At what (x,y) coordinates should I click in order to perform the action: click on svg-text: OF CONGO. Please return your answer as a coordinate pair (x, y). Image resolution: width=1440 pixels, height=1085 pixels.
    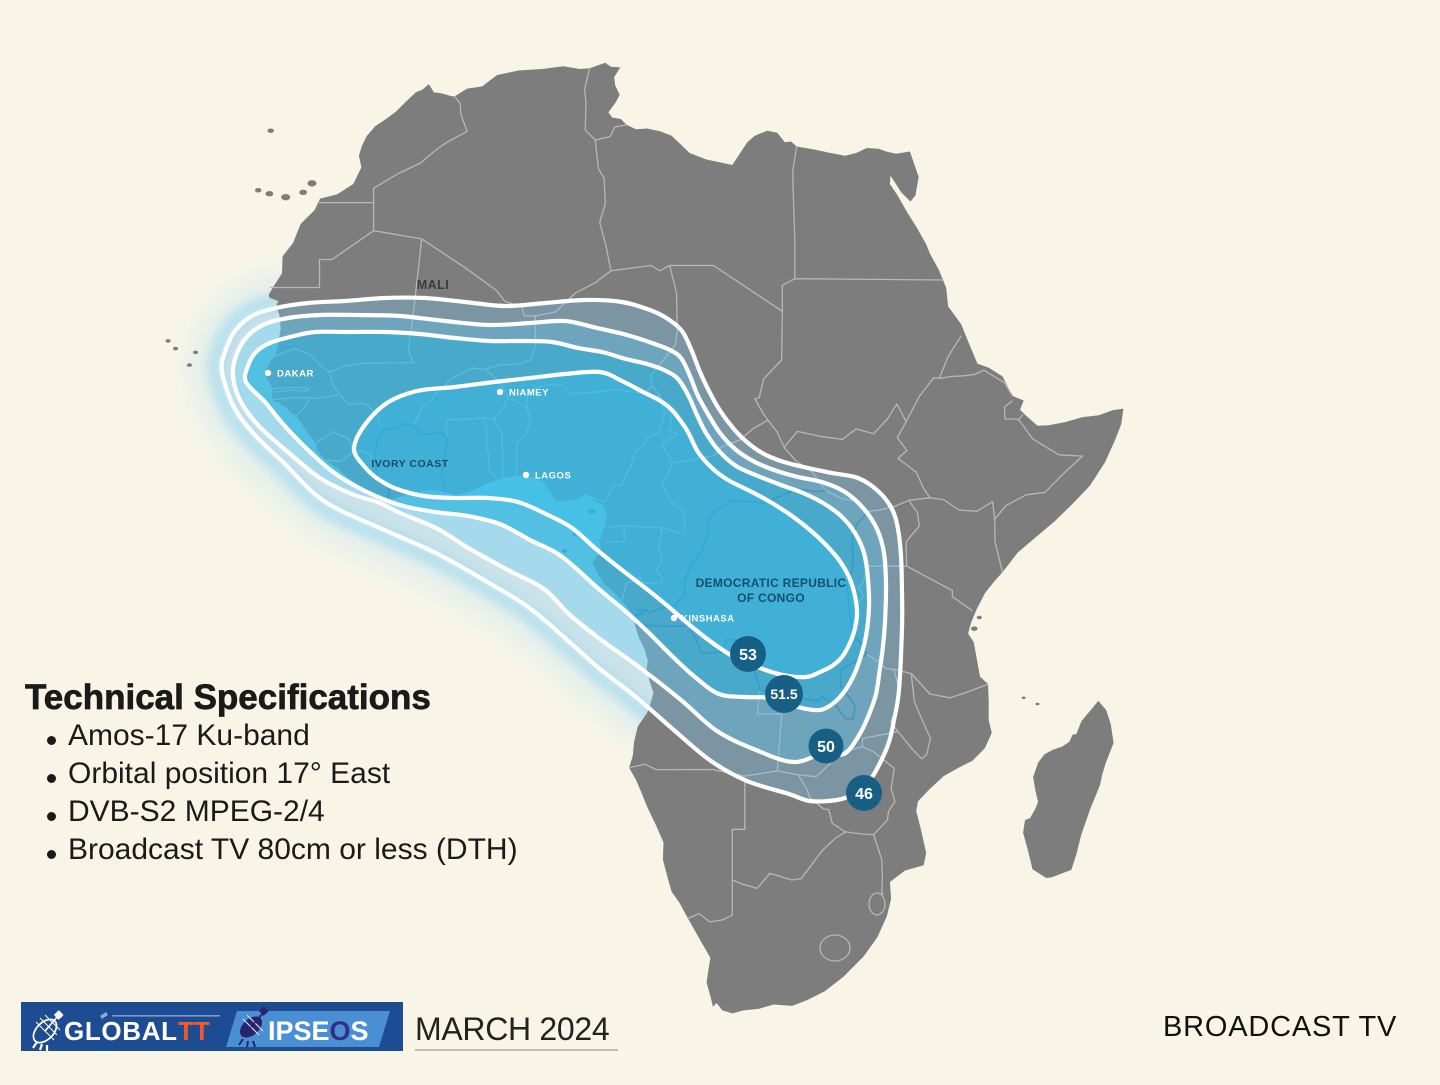
    Looking at the image, I should click on (771, 598).